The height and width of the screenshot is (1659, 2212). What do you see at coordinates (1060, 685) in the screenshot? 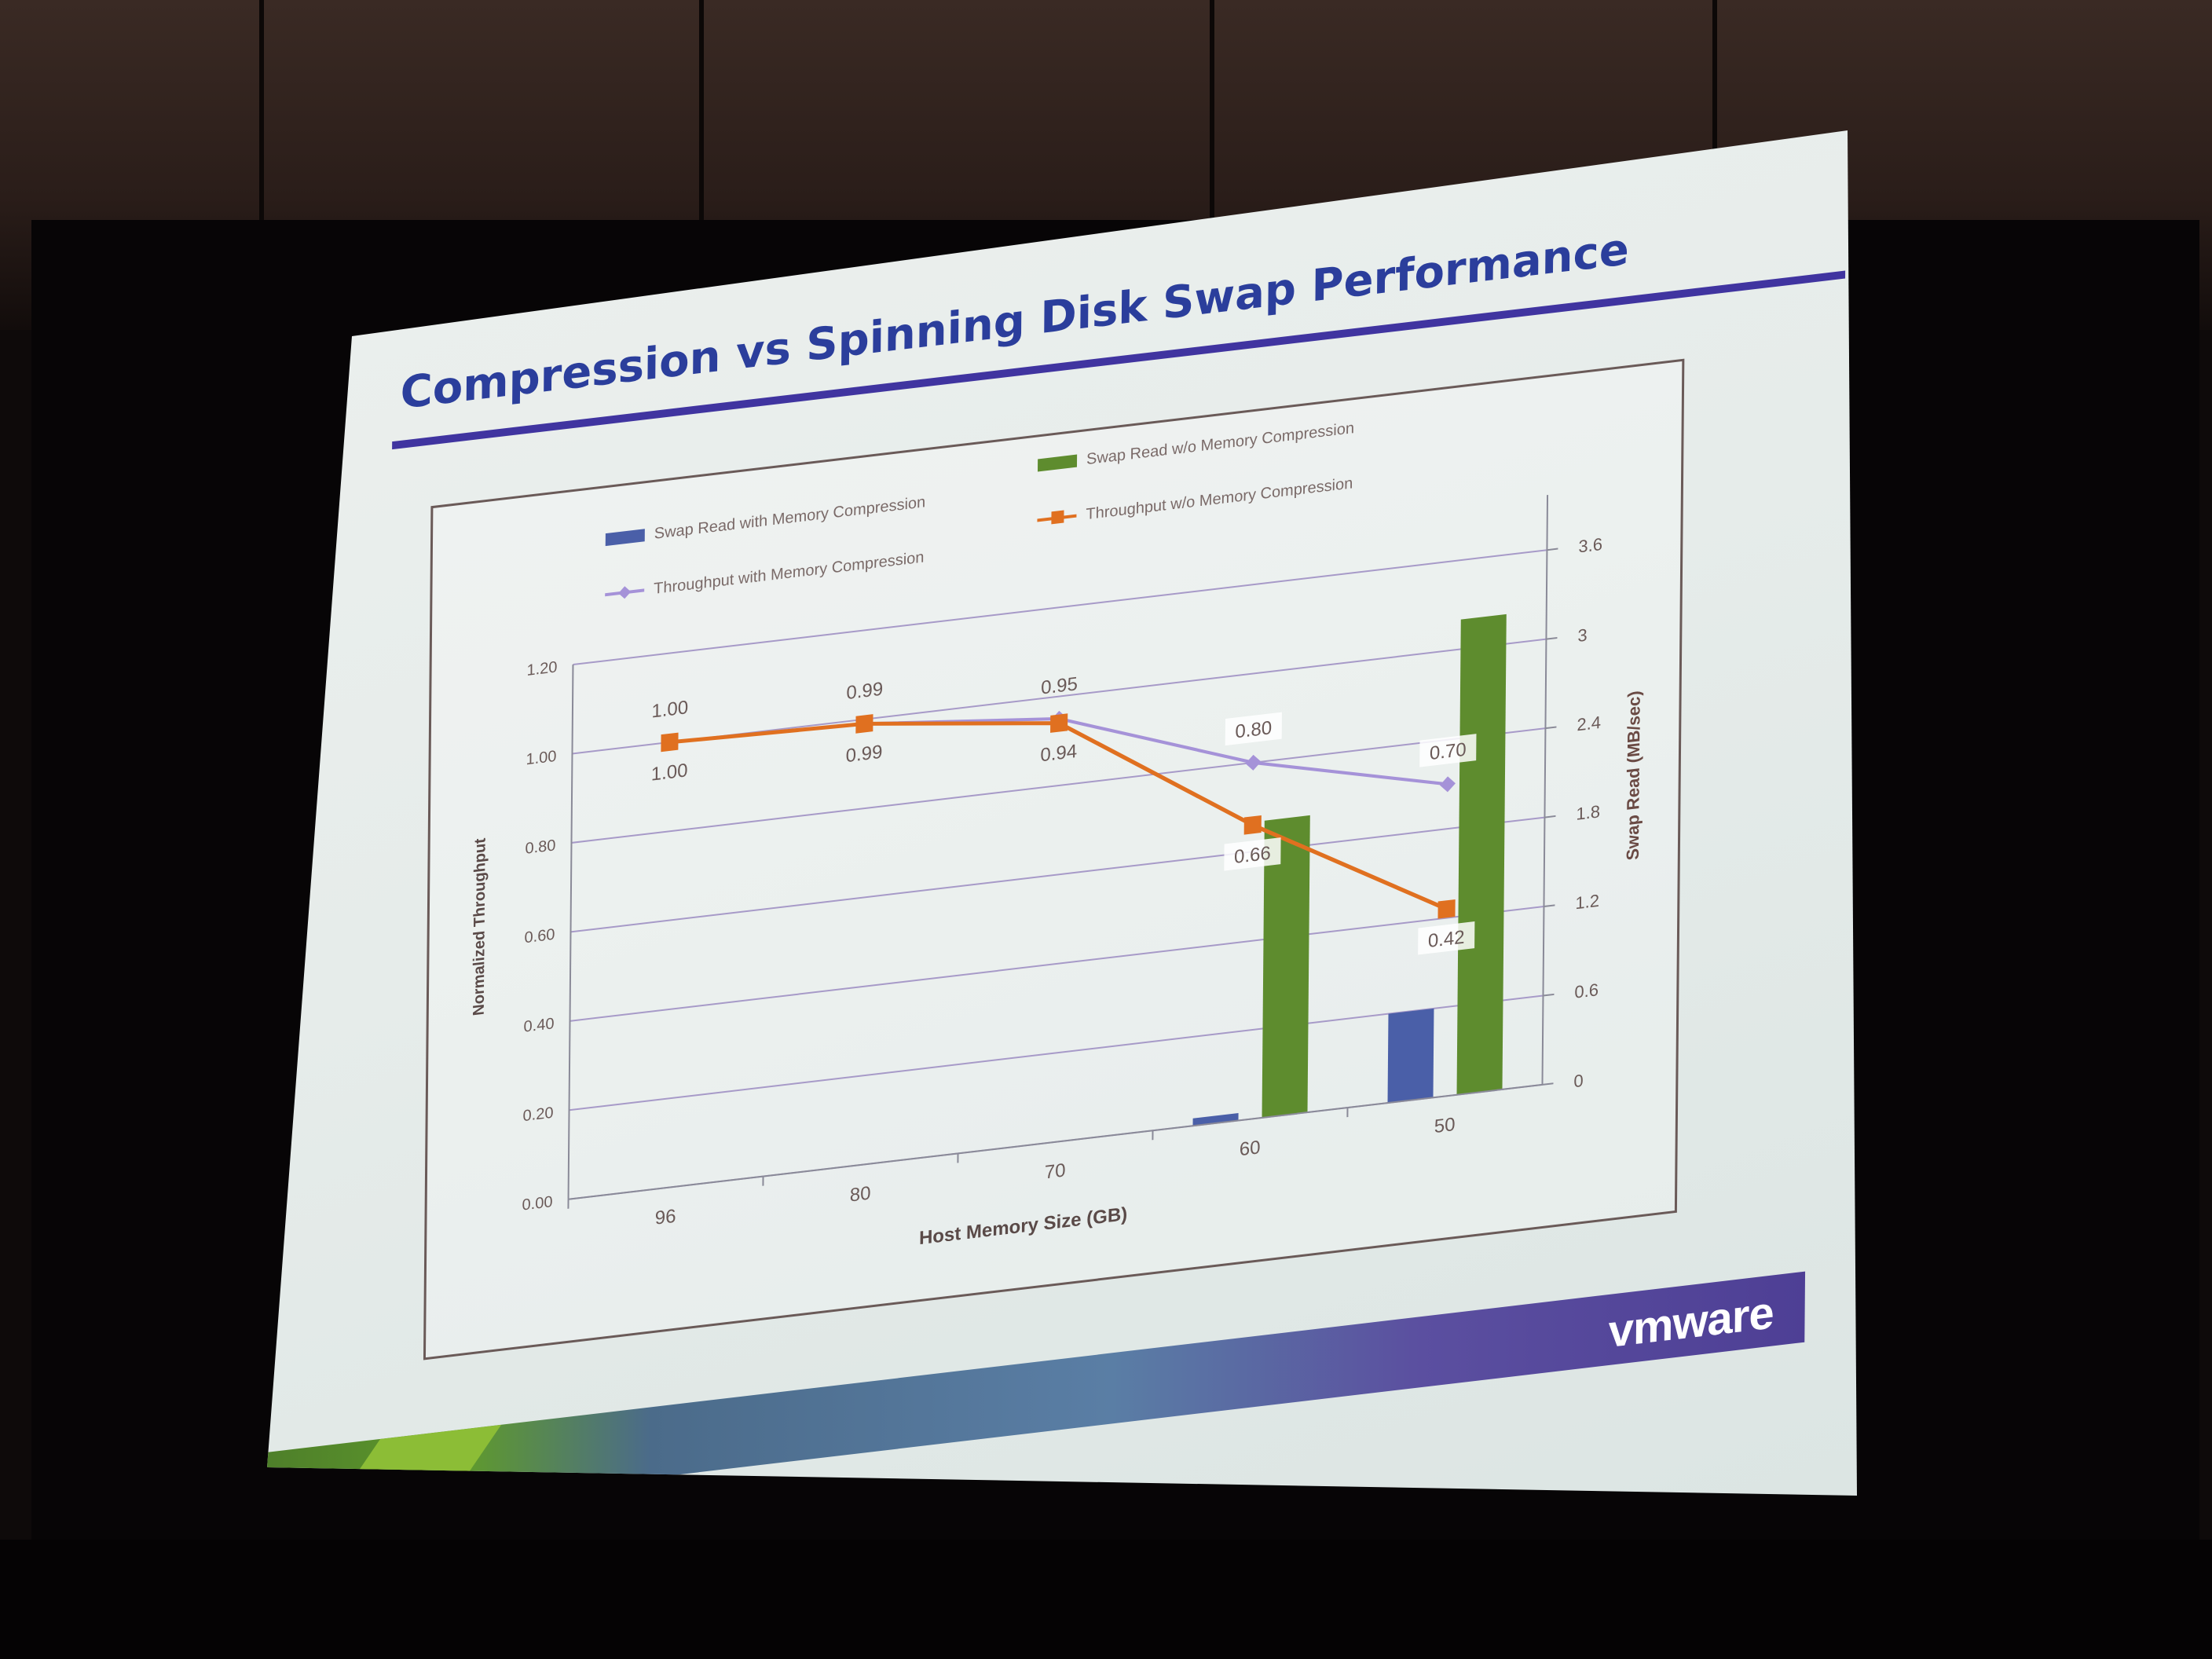
I see `data-label: 0.95` at bounding box center [1060, 685].